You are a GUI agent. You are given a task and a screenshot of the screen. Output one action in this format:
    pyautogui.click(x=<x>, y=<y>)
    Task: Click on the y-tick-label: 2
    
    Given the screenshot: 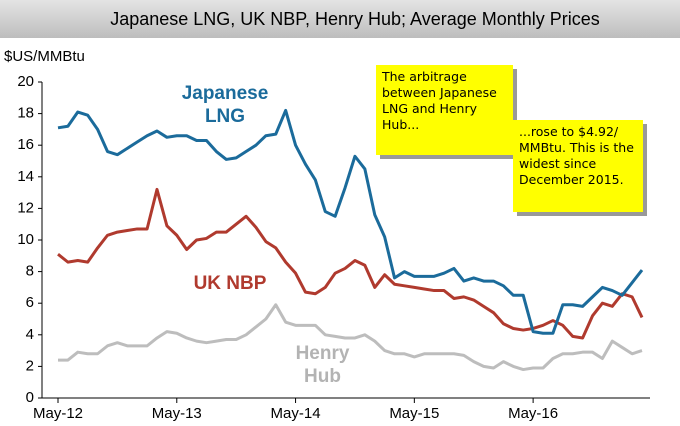 What is the action you would take?
    pyautogui.click(x=30, y=365)
    